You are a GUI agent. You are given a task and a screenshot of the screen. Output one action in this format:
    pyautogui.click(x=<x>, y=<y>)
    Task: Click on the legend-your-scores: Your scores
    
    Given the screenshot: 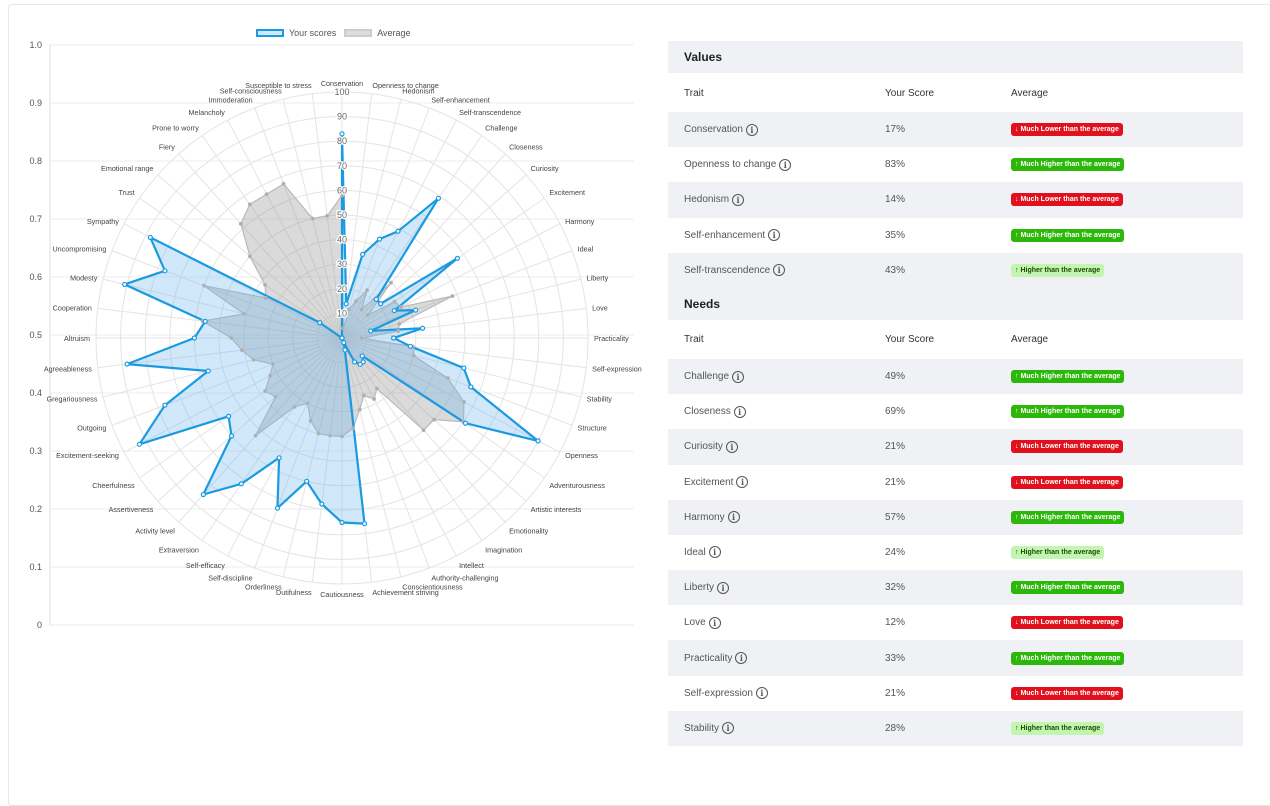 What is the action you would take?
    pyautogui.click(x=296, y=33)
    